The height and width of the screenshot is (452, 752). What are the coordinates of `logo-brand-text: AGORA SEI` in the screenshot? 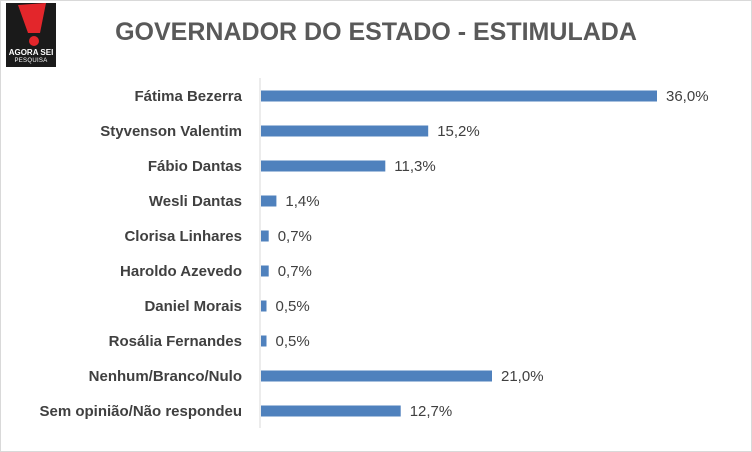 It's located at (31, 52).